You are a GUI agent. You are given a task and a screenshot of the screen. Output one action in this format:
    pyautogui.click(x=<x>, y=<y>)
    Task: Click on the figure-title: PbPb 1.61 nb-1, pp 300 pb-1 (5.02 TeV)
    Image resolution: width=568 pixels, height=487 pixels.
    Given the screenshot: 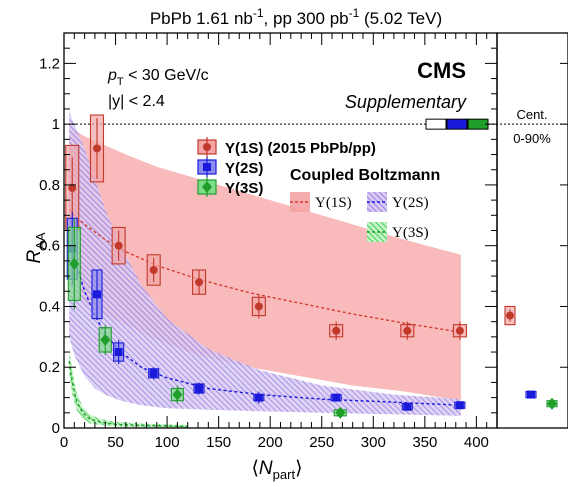 What is the action you would take?
    pyautogui.click(x=296, y=17)
    